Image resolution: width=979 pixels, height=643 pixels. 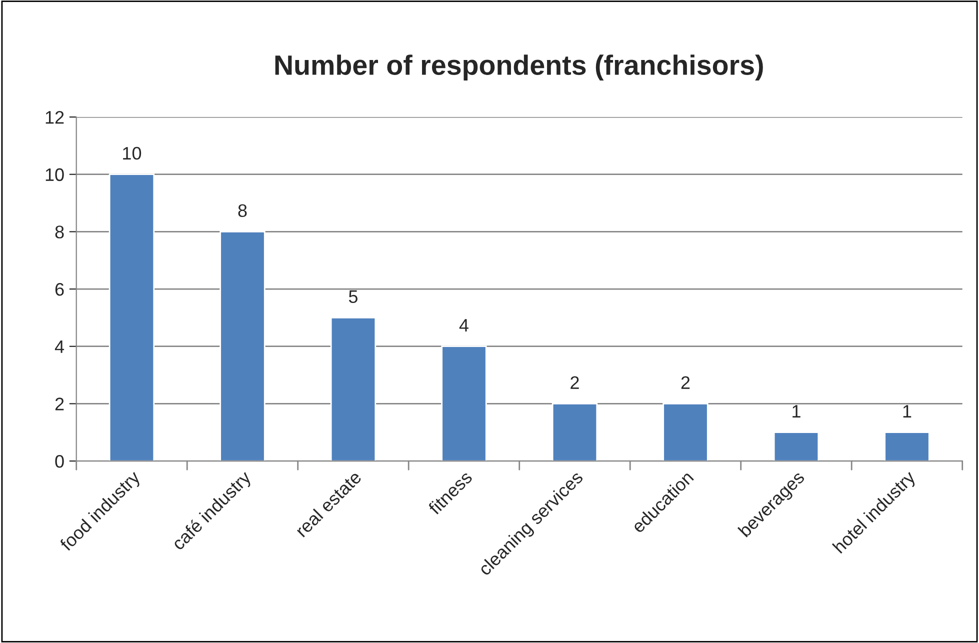 I want to click on chart-title: Number of respondents (franchisors), so click(x=519, y=67).